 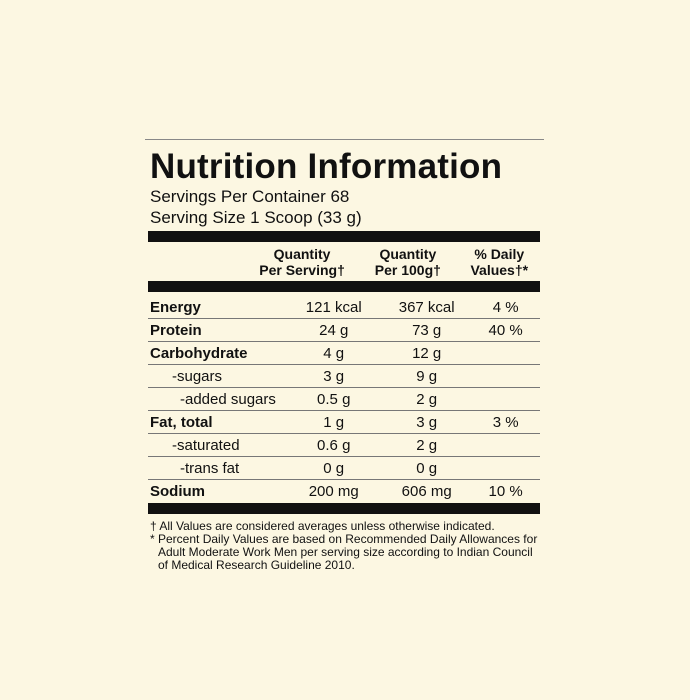 I want to click on nutrient-value: 606 mg, so click(x=426, y=491).